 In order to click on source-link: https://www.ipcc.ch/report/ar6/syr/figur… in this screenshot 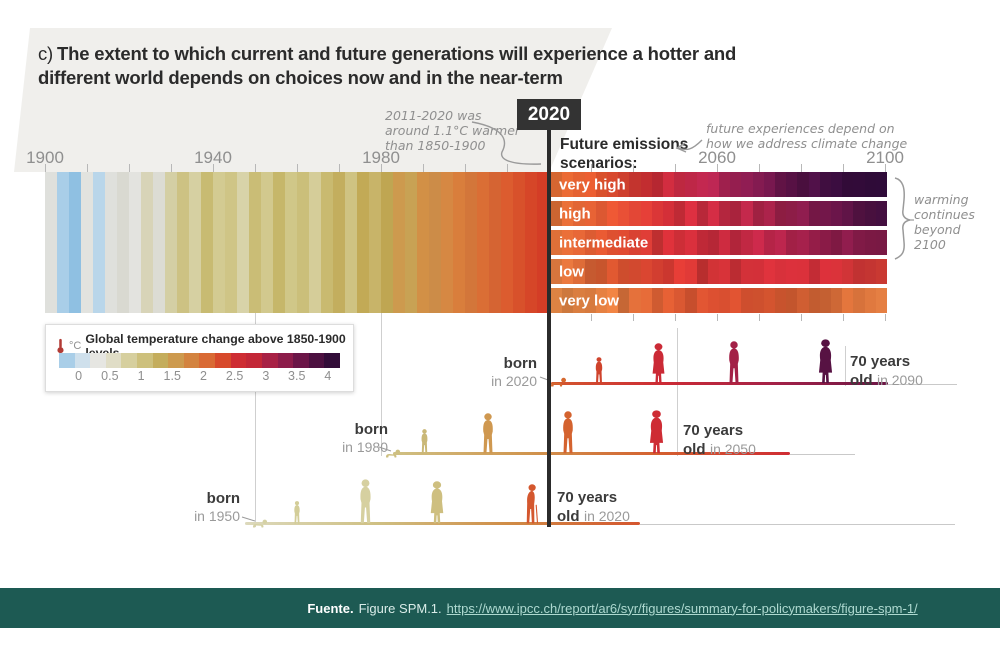, I will do `click(682, 608)`.